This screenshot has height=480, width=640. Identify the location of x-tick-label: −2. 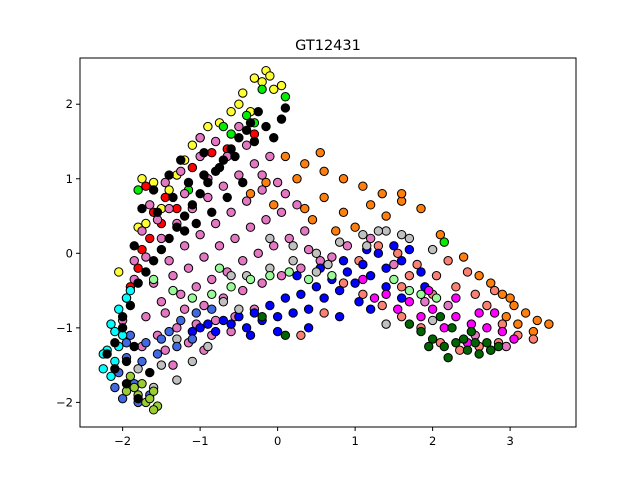
(122, 441).